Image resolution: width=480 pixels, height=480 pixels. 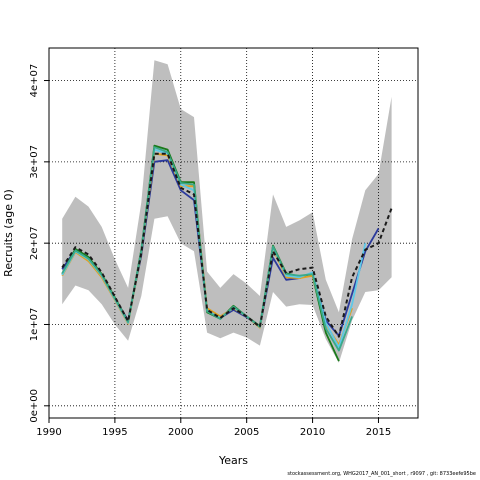 I want to click on x-tick-label: 2010, so click(x=312, y=432).